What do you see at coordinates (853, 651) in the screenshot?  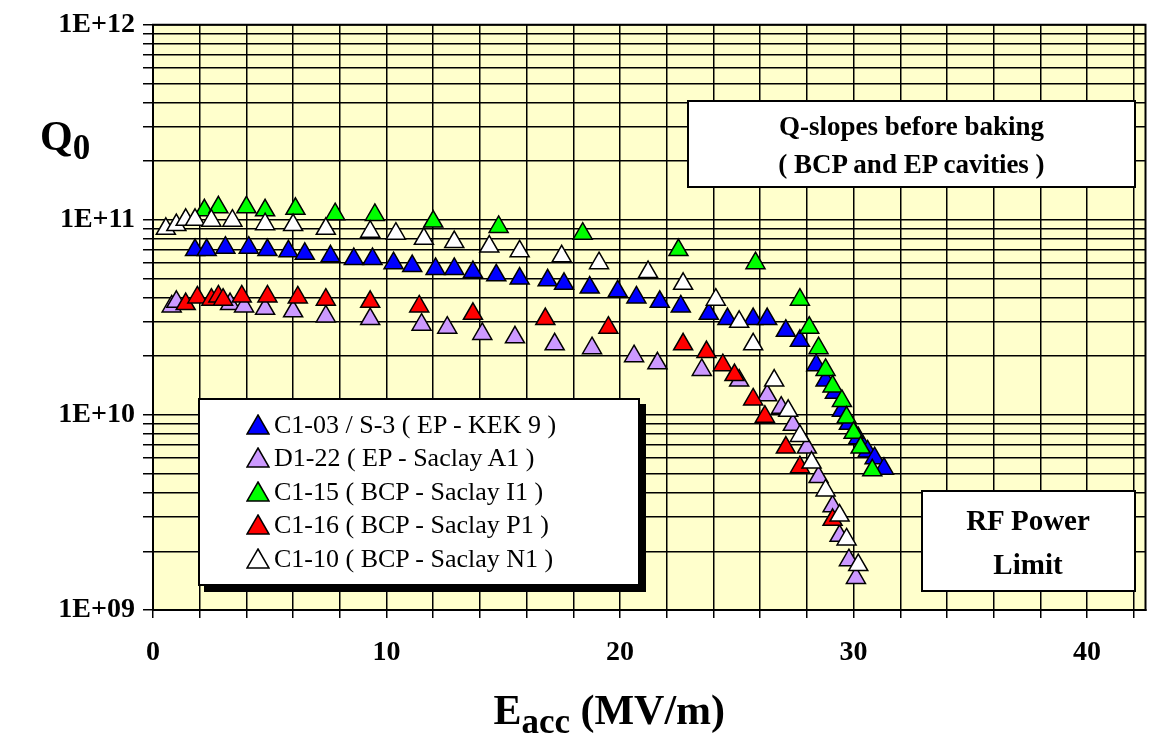 I see `x-tick-label: 30` at bounding box center [853, 651].